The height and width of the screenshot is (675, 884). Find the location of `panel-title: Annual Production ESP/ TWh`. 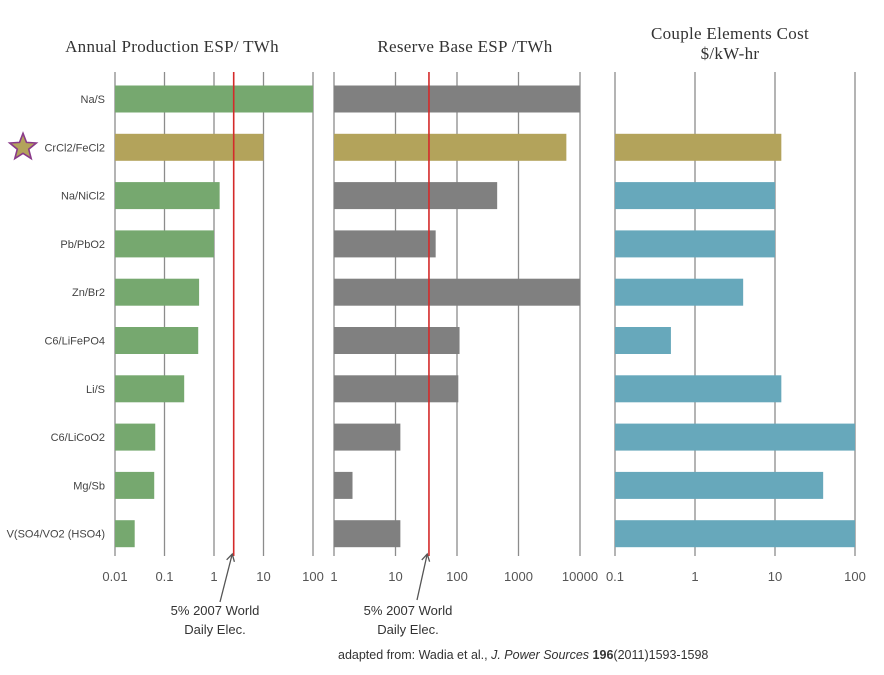

panel-title: Annual Production ESP/ TWh is located at coordinates (172, 46).